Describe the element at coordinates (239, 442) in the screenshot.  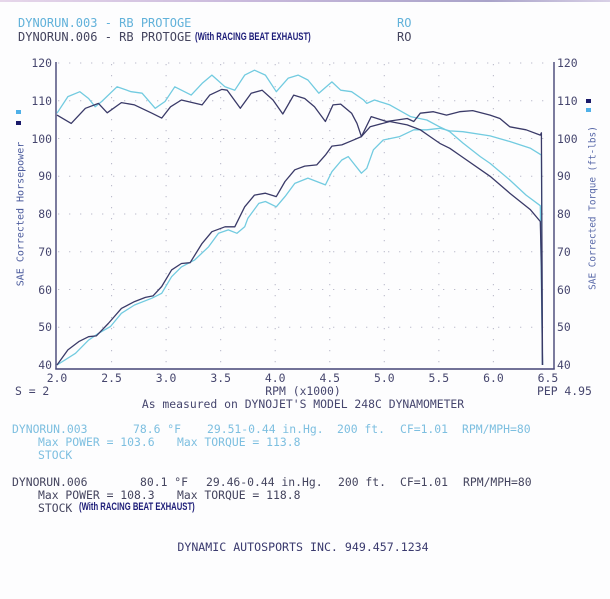
I see `run-003-max-torque: Max TORQUE = 113.8` at that location.